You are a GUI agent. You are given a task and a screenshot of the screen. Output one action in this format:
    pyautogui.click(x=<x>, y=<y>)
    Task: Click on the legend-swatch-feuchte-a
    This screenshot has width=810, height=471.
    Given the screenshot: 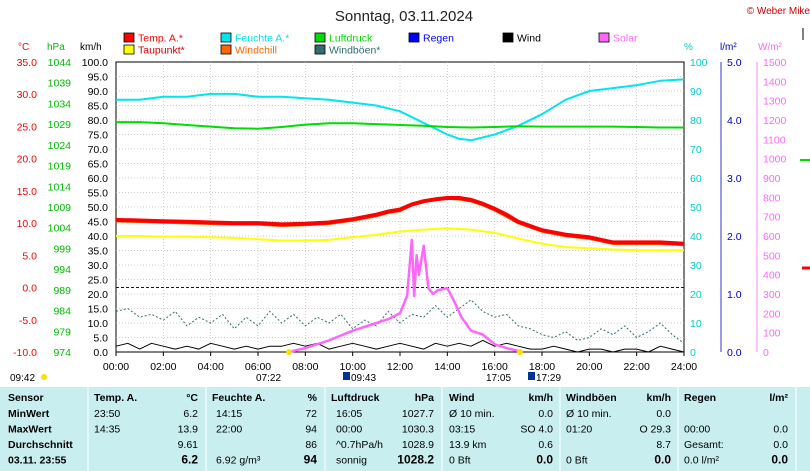 What is the action you would take?
    pyautogui.click(x=226, y=37)
    